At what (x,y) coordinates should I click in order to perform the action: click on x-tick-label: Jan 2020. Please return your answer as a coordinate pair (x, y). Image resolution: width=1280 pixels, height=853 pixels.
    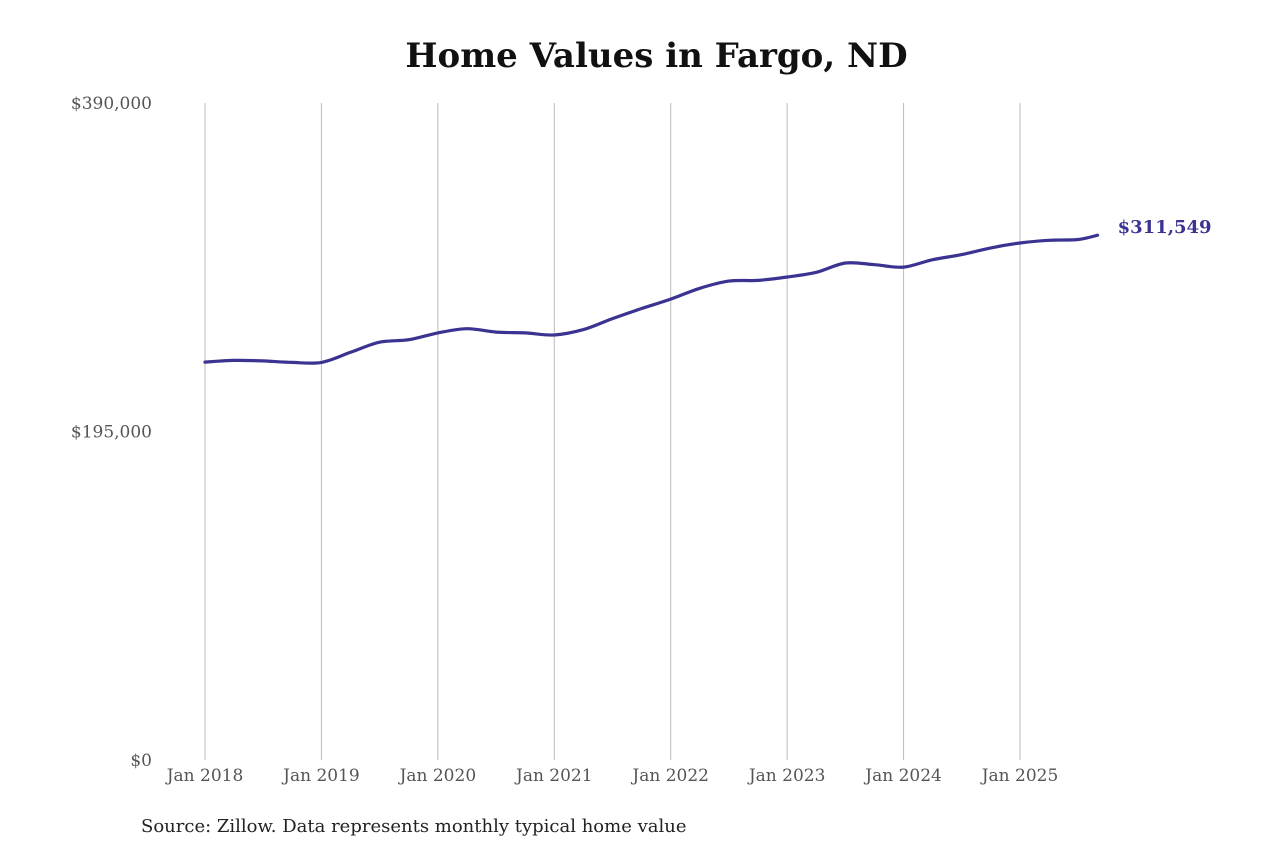
    Looking at the image, I should click on (437, 776).